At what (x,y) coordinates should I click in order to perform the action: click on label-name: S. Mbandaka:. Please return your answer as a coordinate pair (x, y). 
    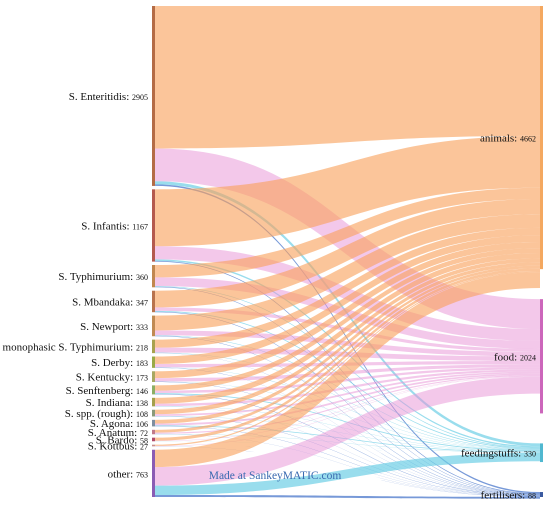
    Looking at the image, I should click on (104, 302).